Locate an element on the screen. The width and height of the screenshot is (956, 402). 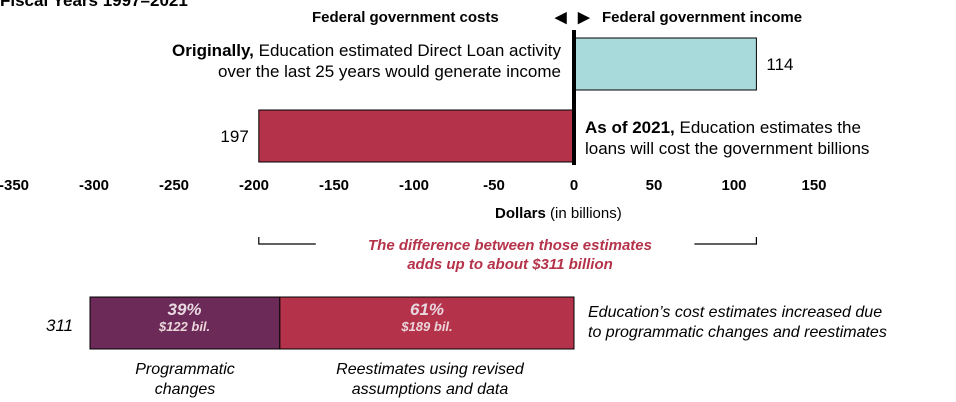
x-axis-label-rest: (in billions) is located at coordinates (586, 213).